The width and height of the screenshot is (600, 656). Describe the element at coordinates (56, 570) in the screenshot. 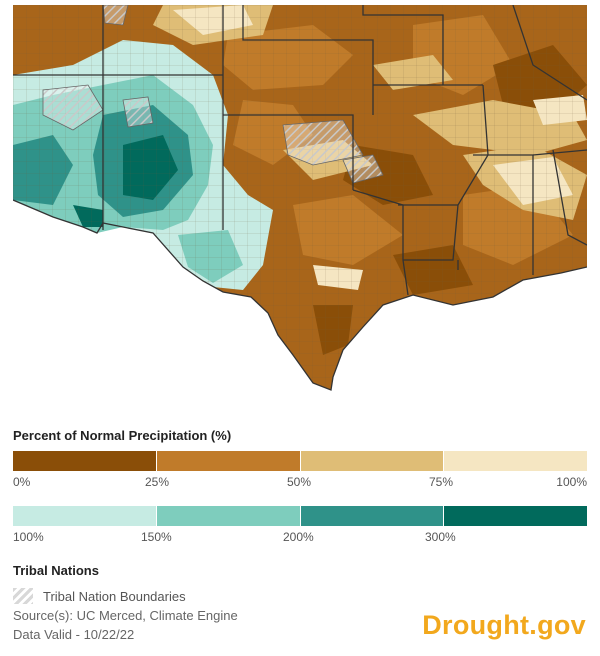

I see `tribal-nations-title: Tribal Nations` at that location.